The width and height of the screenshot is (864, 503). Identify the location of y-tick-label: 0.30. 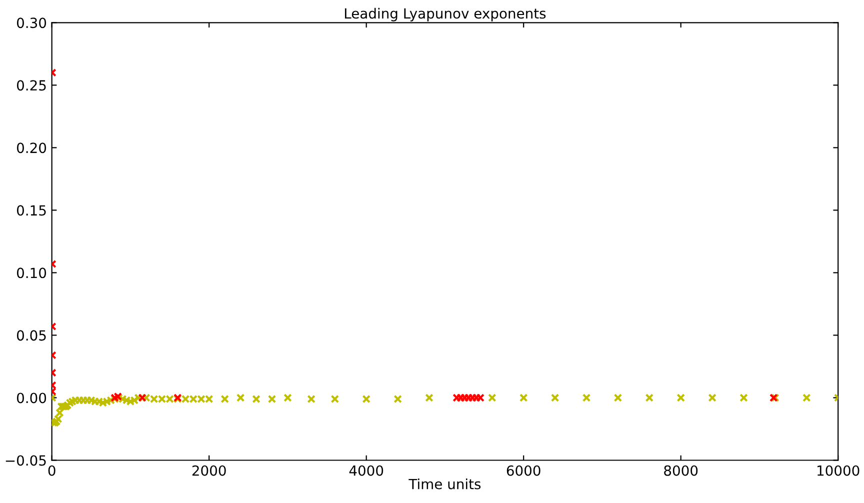
(31, 23).